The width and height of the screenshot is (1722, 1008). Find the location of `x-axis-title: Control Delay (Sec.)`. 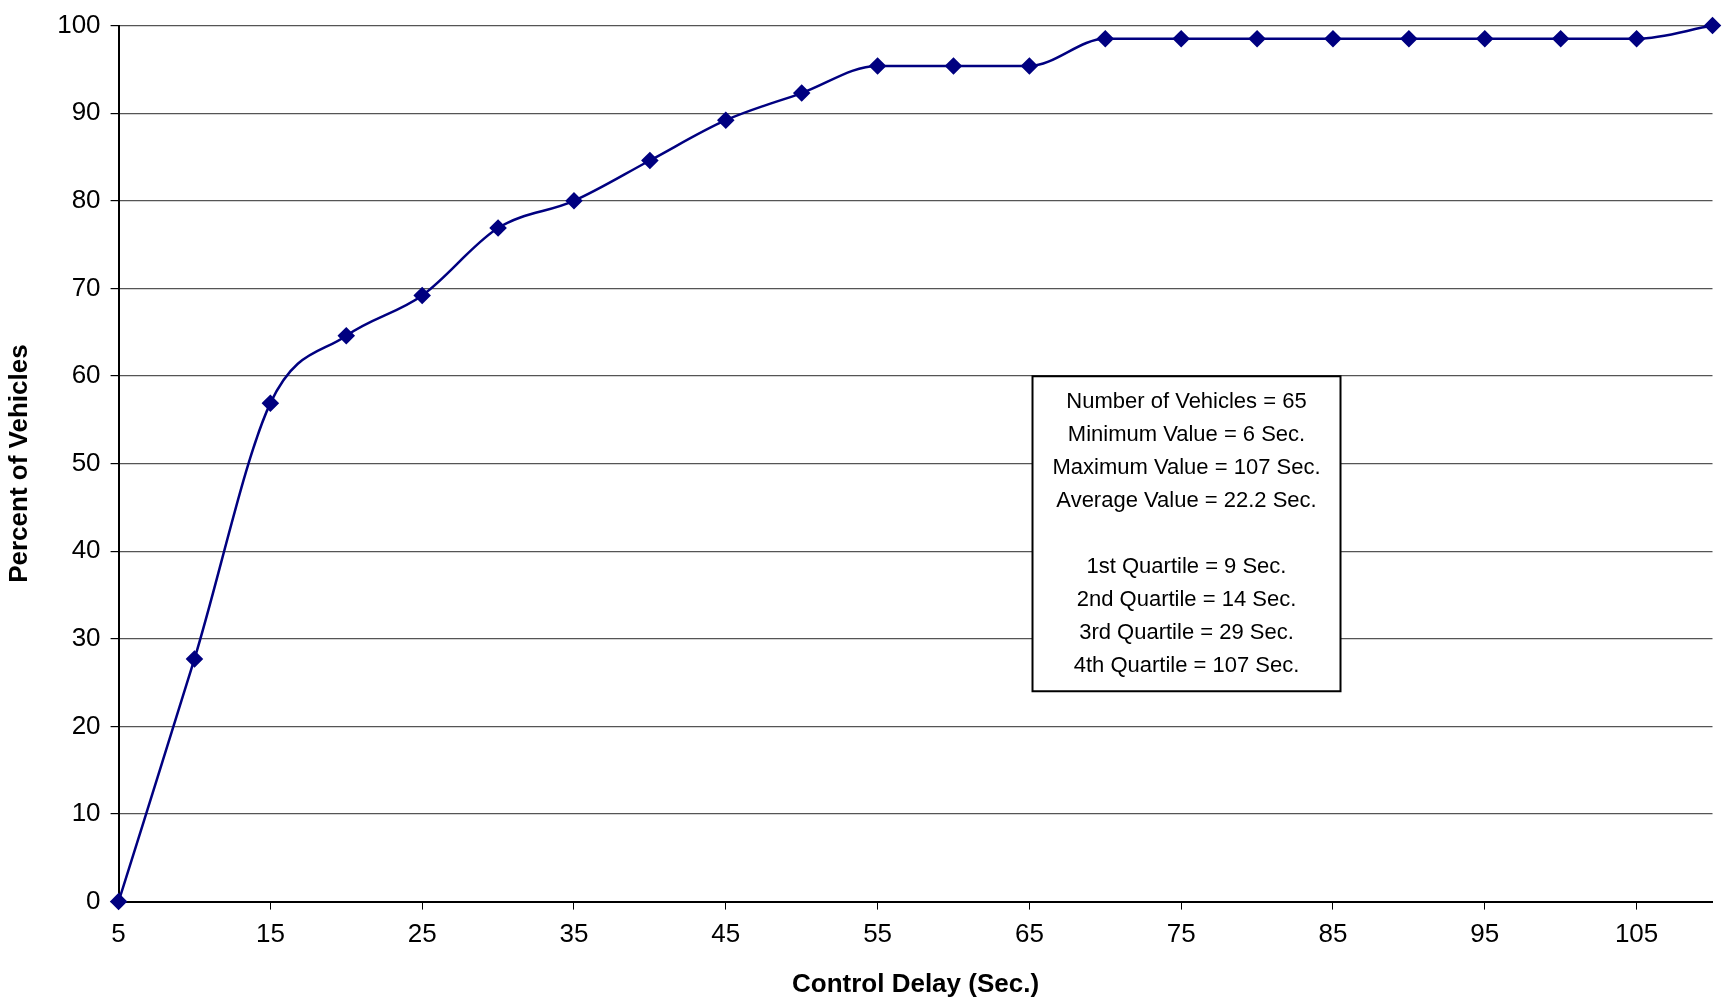

x-axis-title: Control Delay (Sec.) is located at coordinates (916, 982).